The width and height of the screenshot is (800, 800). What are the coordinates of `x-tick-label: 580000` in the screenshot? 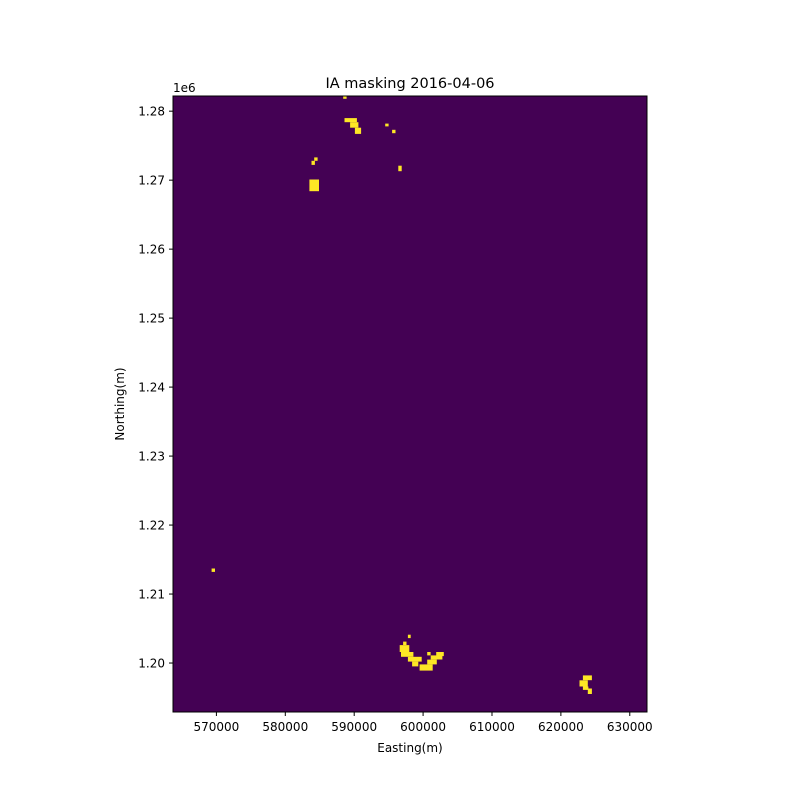 It's located at (285, 727).